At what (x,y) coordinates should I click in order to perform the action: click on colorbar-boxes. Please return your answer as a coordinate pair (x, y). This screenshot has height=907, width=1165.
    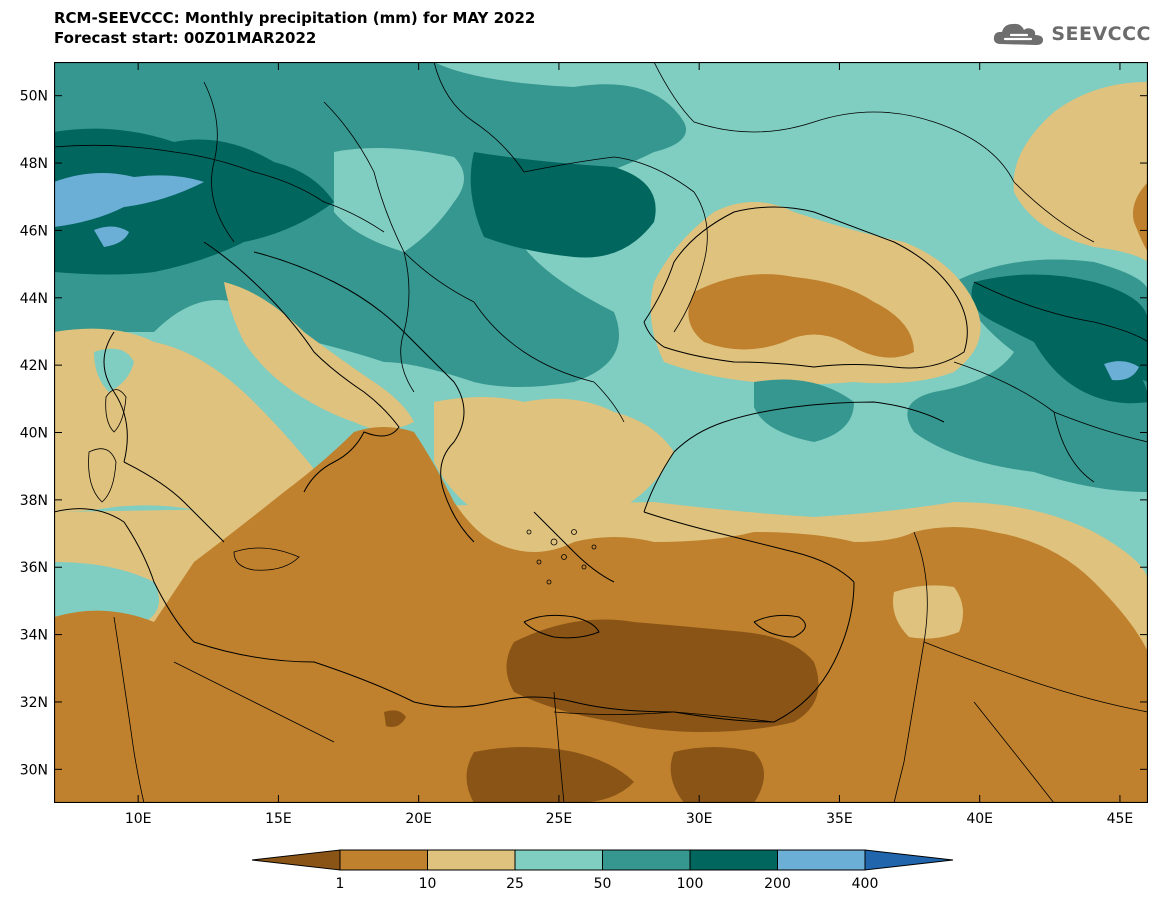
    Looking at the image, I should click on (602, 860).